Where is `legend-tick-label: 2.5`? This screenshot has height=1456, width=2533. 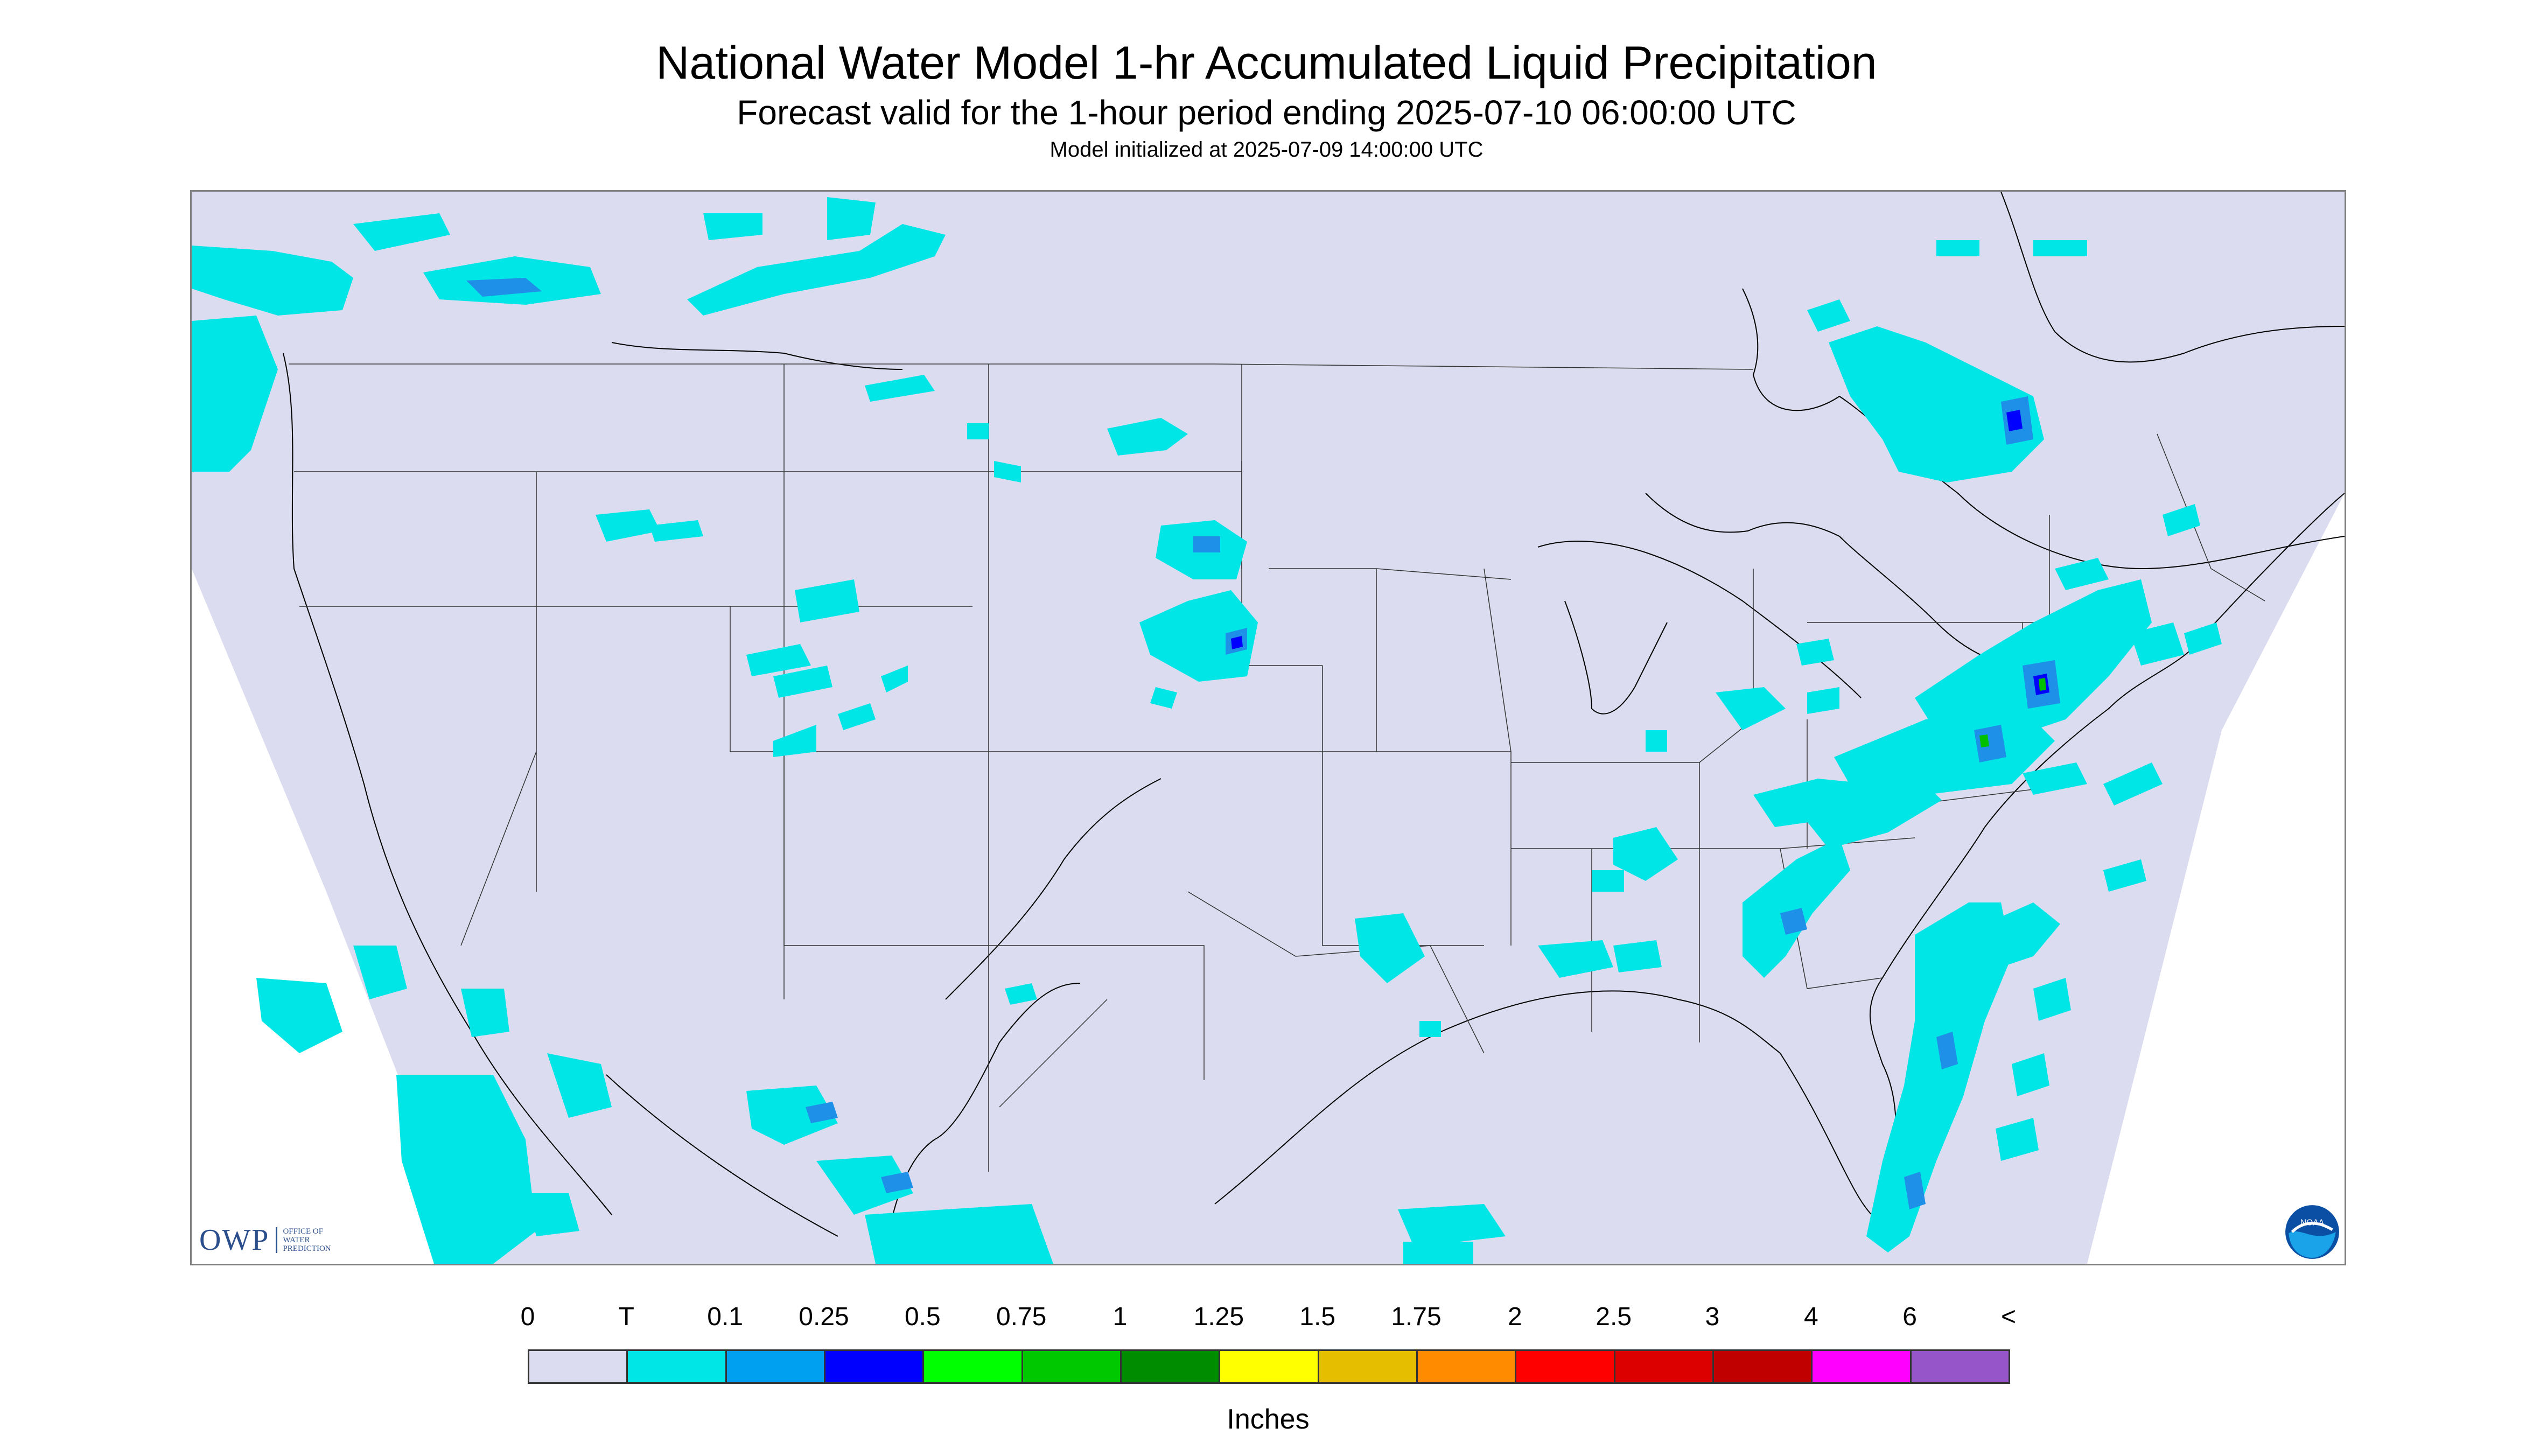
legend-tick-label: 2.5 is located at coordinates (1614, 1317).